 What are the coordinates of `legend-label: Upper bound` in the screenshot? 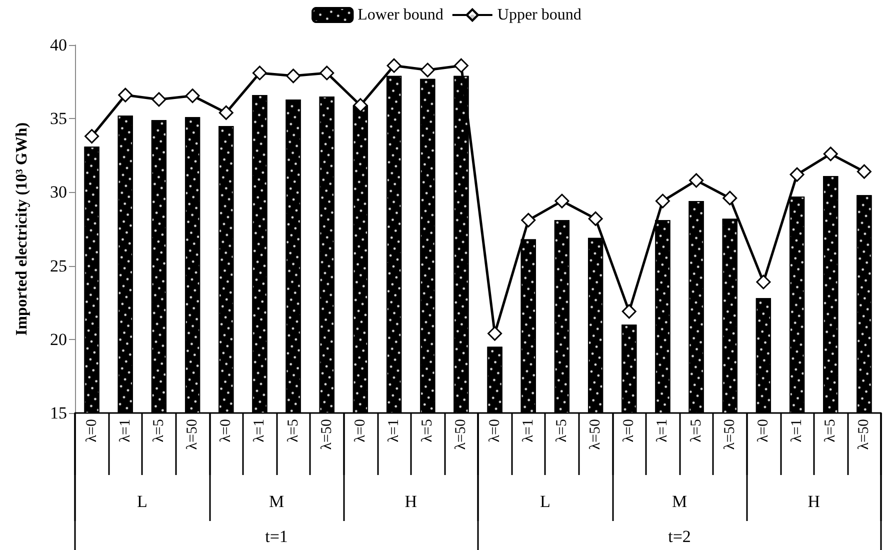 It's located at (539, 15).